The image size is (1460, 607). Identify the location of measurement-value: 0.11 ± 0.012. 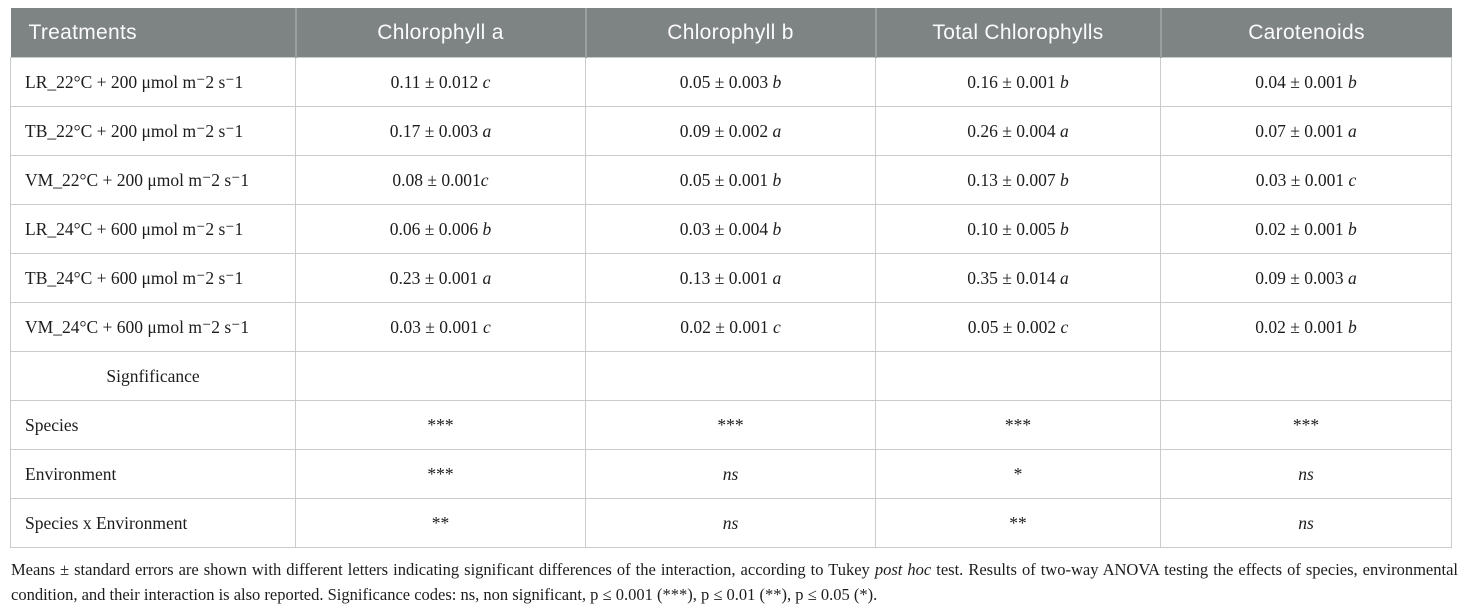
(436, 81).